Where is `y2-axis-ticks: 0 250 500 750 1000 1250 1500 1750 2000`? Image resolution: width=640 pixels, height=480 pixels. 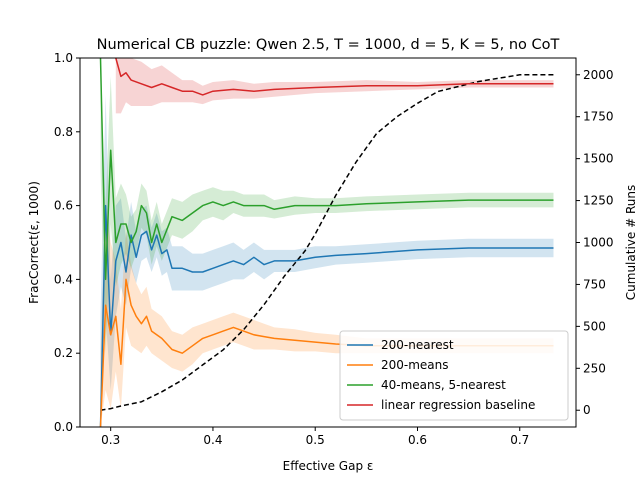
y2-axis-ticks: 0 250 500 750 1000 1250 1500 1750 2000 is located at coordinates (595, 242).